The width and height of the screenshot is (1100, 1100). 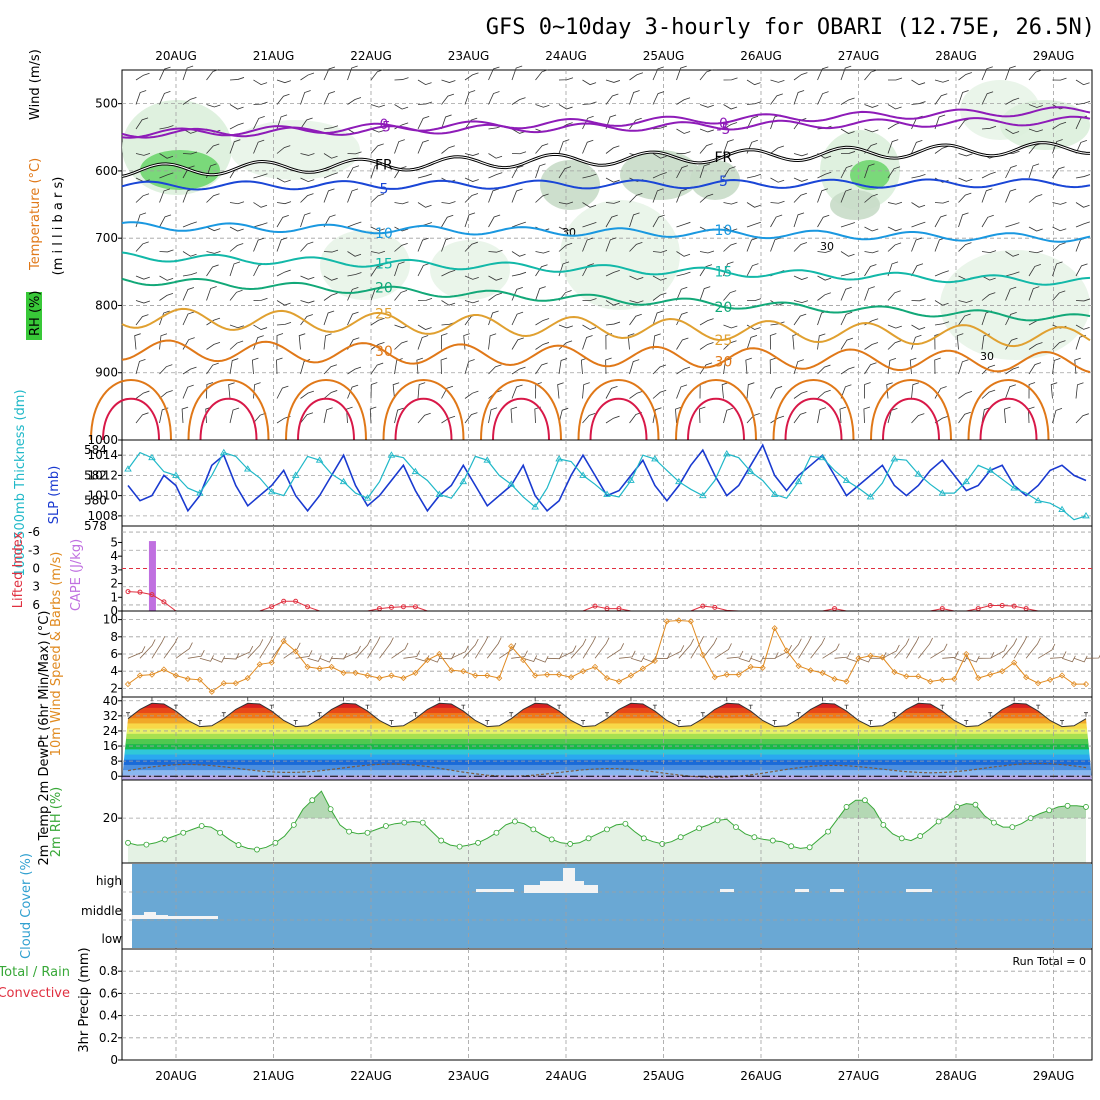 What do you see at coordinates (703, 606) in the screenshot?
I see `lifted-point` at bounding box center [703, 606].